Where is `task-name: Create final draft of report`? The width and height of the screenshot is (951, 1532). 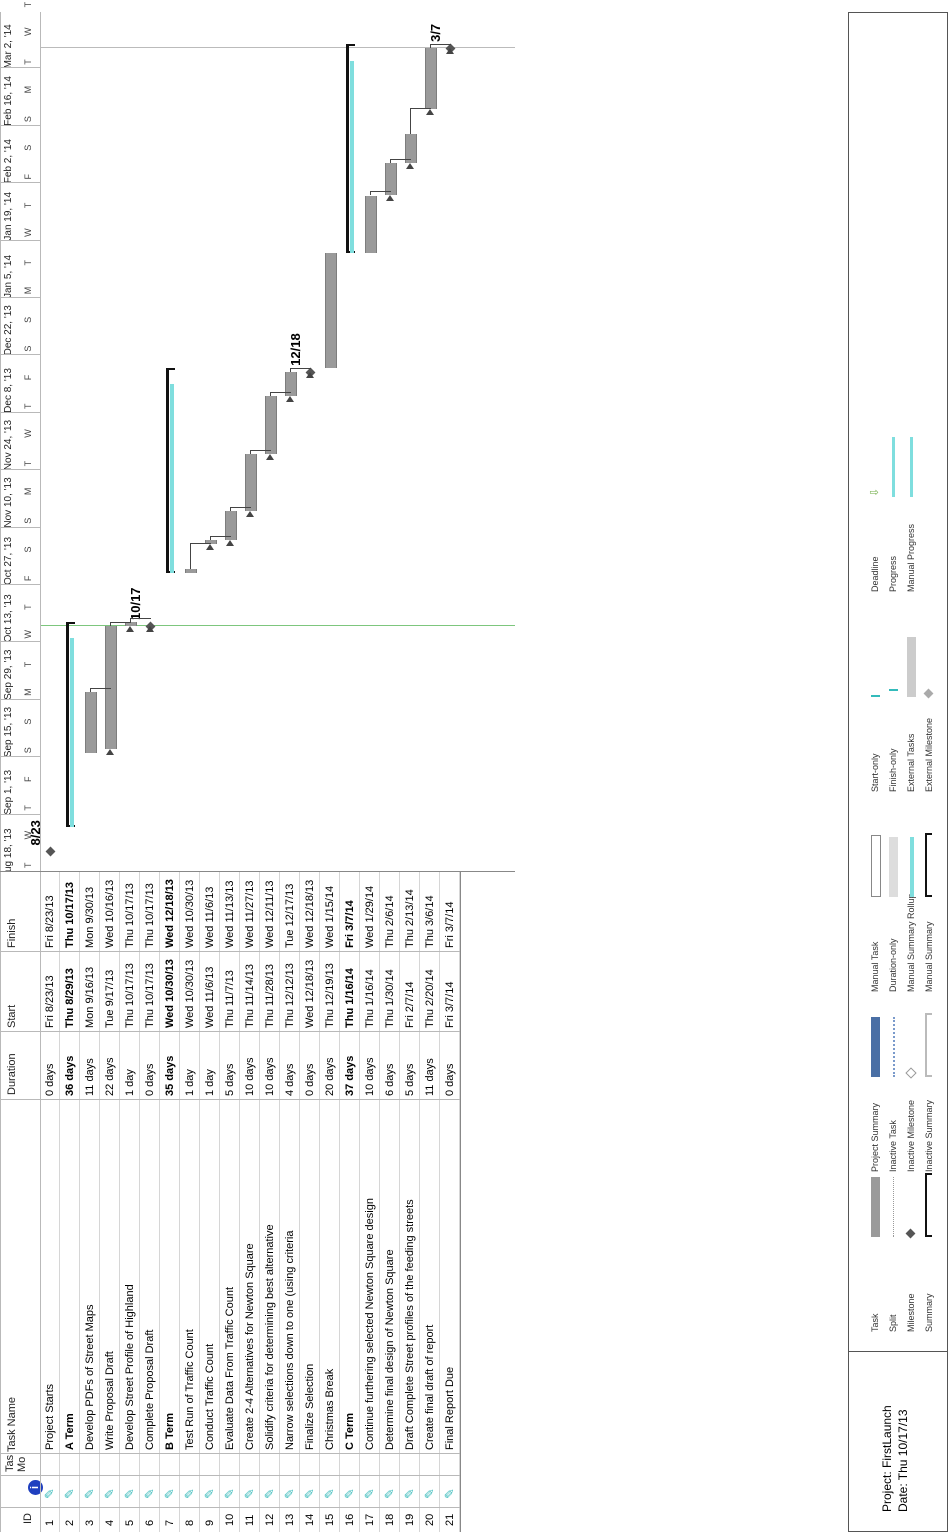
task-name: Create final draft of report is located at coordinates (430, 1387).